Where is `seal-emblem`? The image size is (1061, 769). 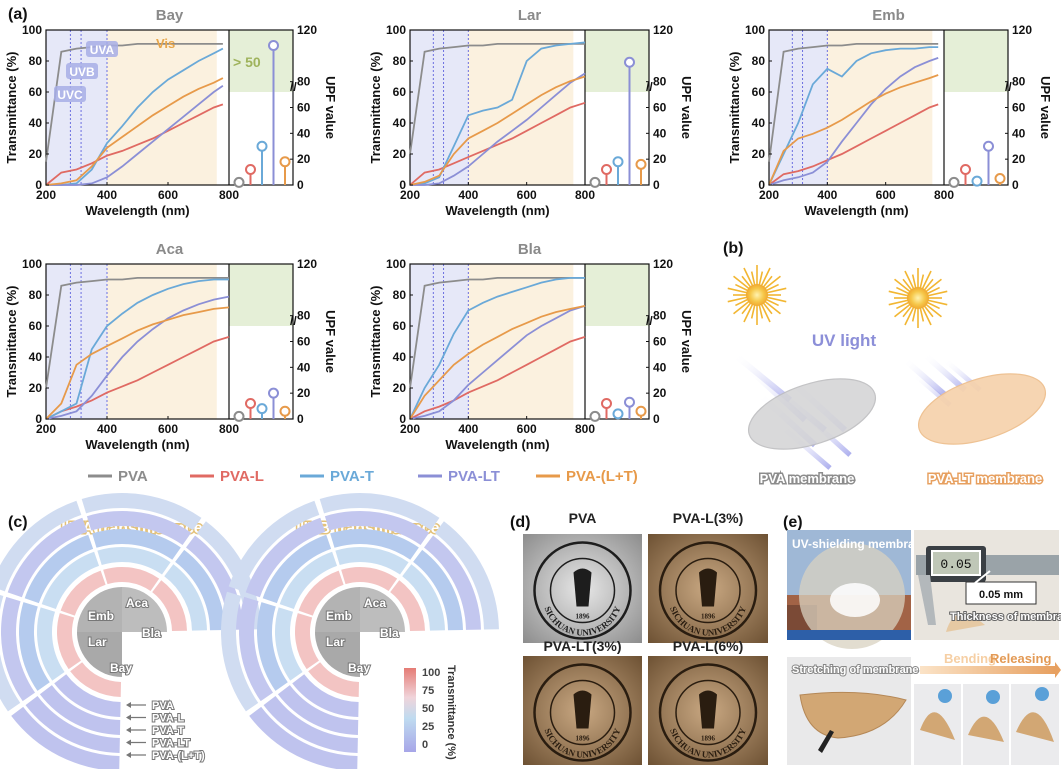
seal-emblem is located at coordinates (708, 587).